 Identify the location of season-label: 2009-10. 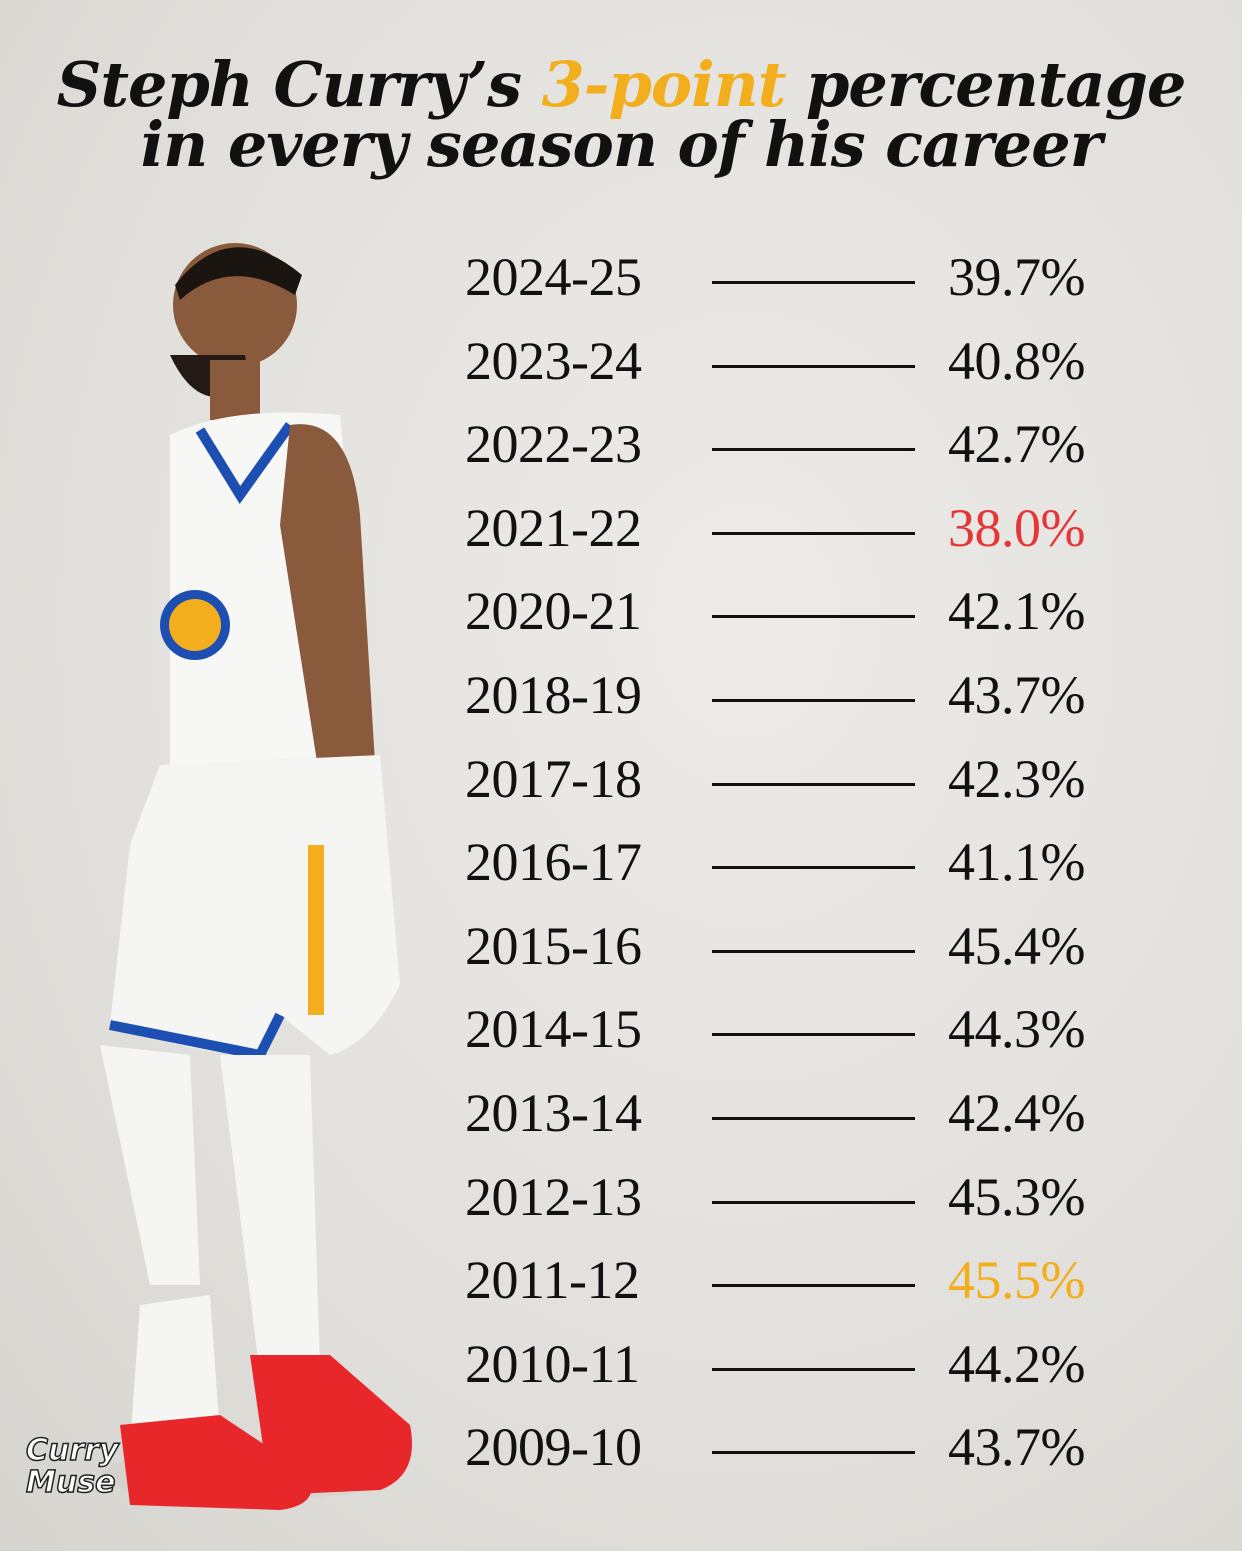
(553, 1447).